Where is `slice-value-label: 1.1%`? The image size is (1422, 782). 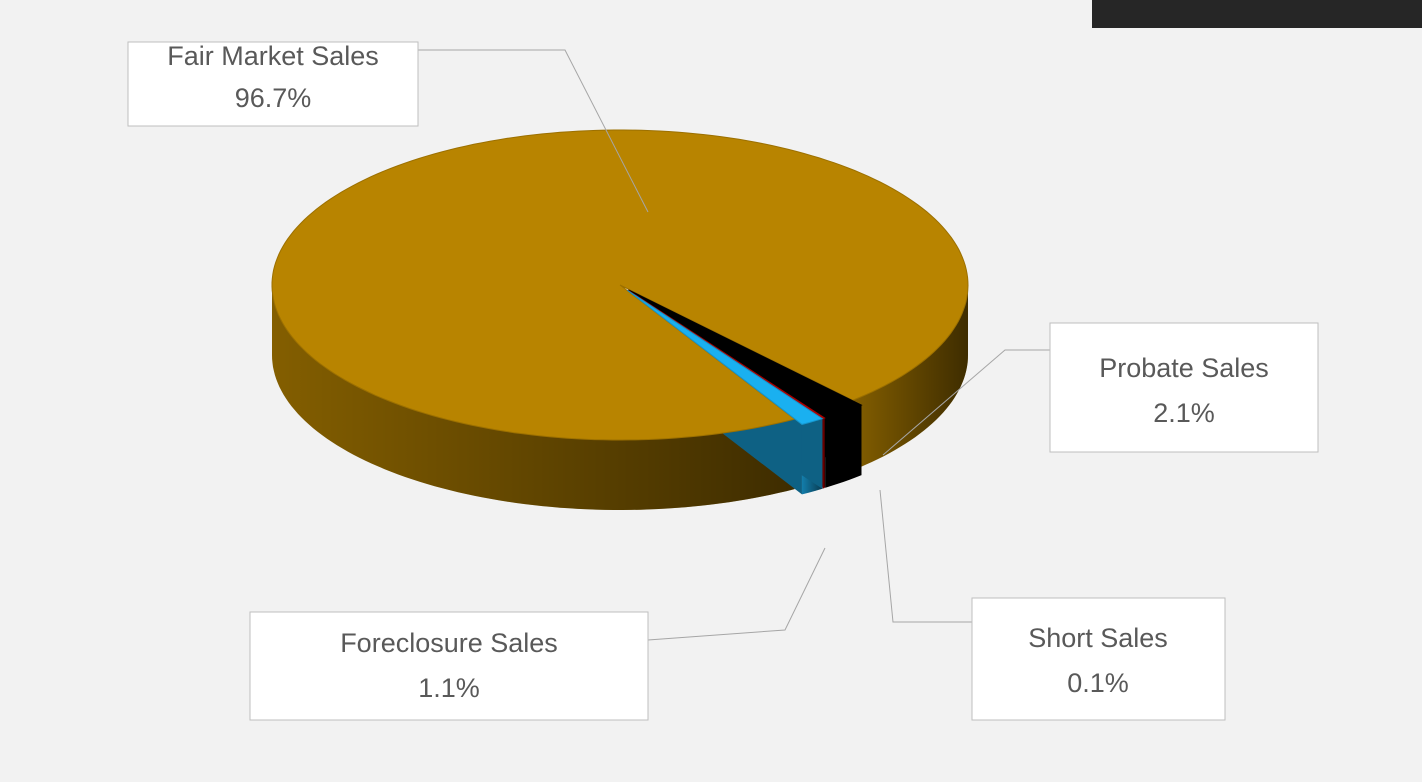
slice-value-label: 1.1% is located at coordinates (449, 688).